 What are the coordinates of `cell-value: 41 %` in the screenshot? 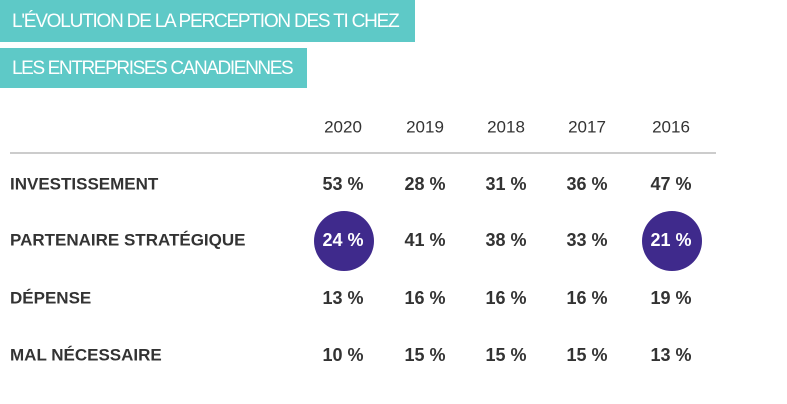 It's located at (424, 240).